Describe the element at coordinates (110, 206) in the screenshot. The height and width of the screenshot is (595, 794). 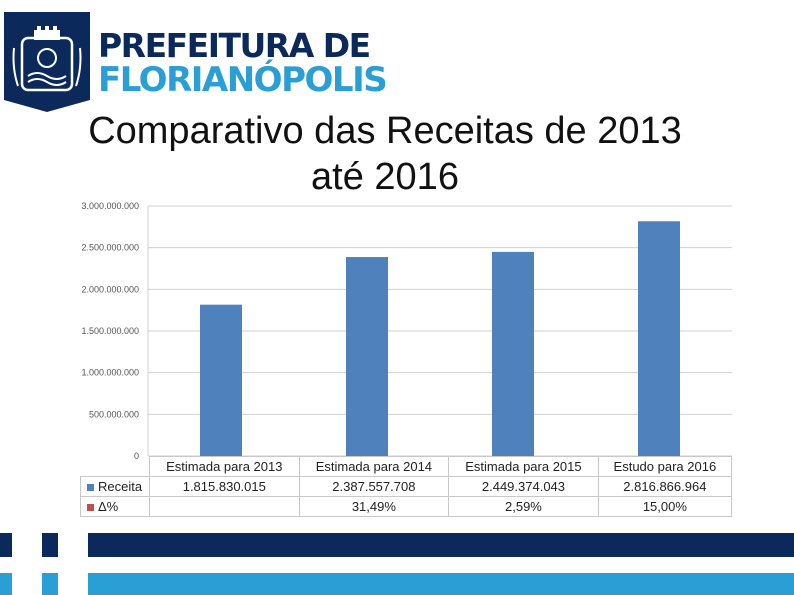
I see `y-tick-label: 3.000.000.000` at that location.